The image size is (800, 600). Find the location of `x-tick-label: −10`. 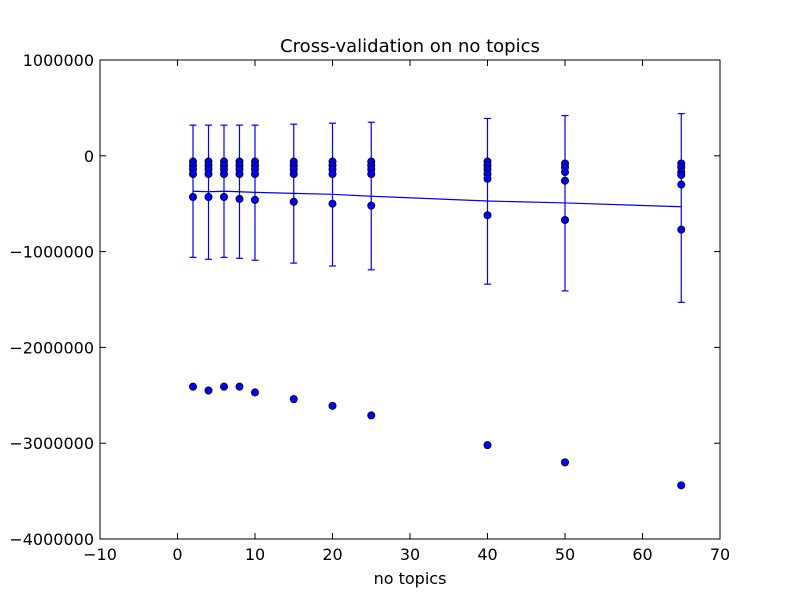

x-tick-label: −10 is located at coordinates (100, 554).